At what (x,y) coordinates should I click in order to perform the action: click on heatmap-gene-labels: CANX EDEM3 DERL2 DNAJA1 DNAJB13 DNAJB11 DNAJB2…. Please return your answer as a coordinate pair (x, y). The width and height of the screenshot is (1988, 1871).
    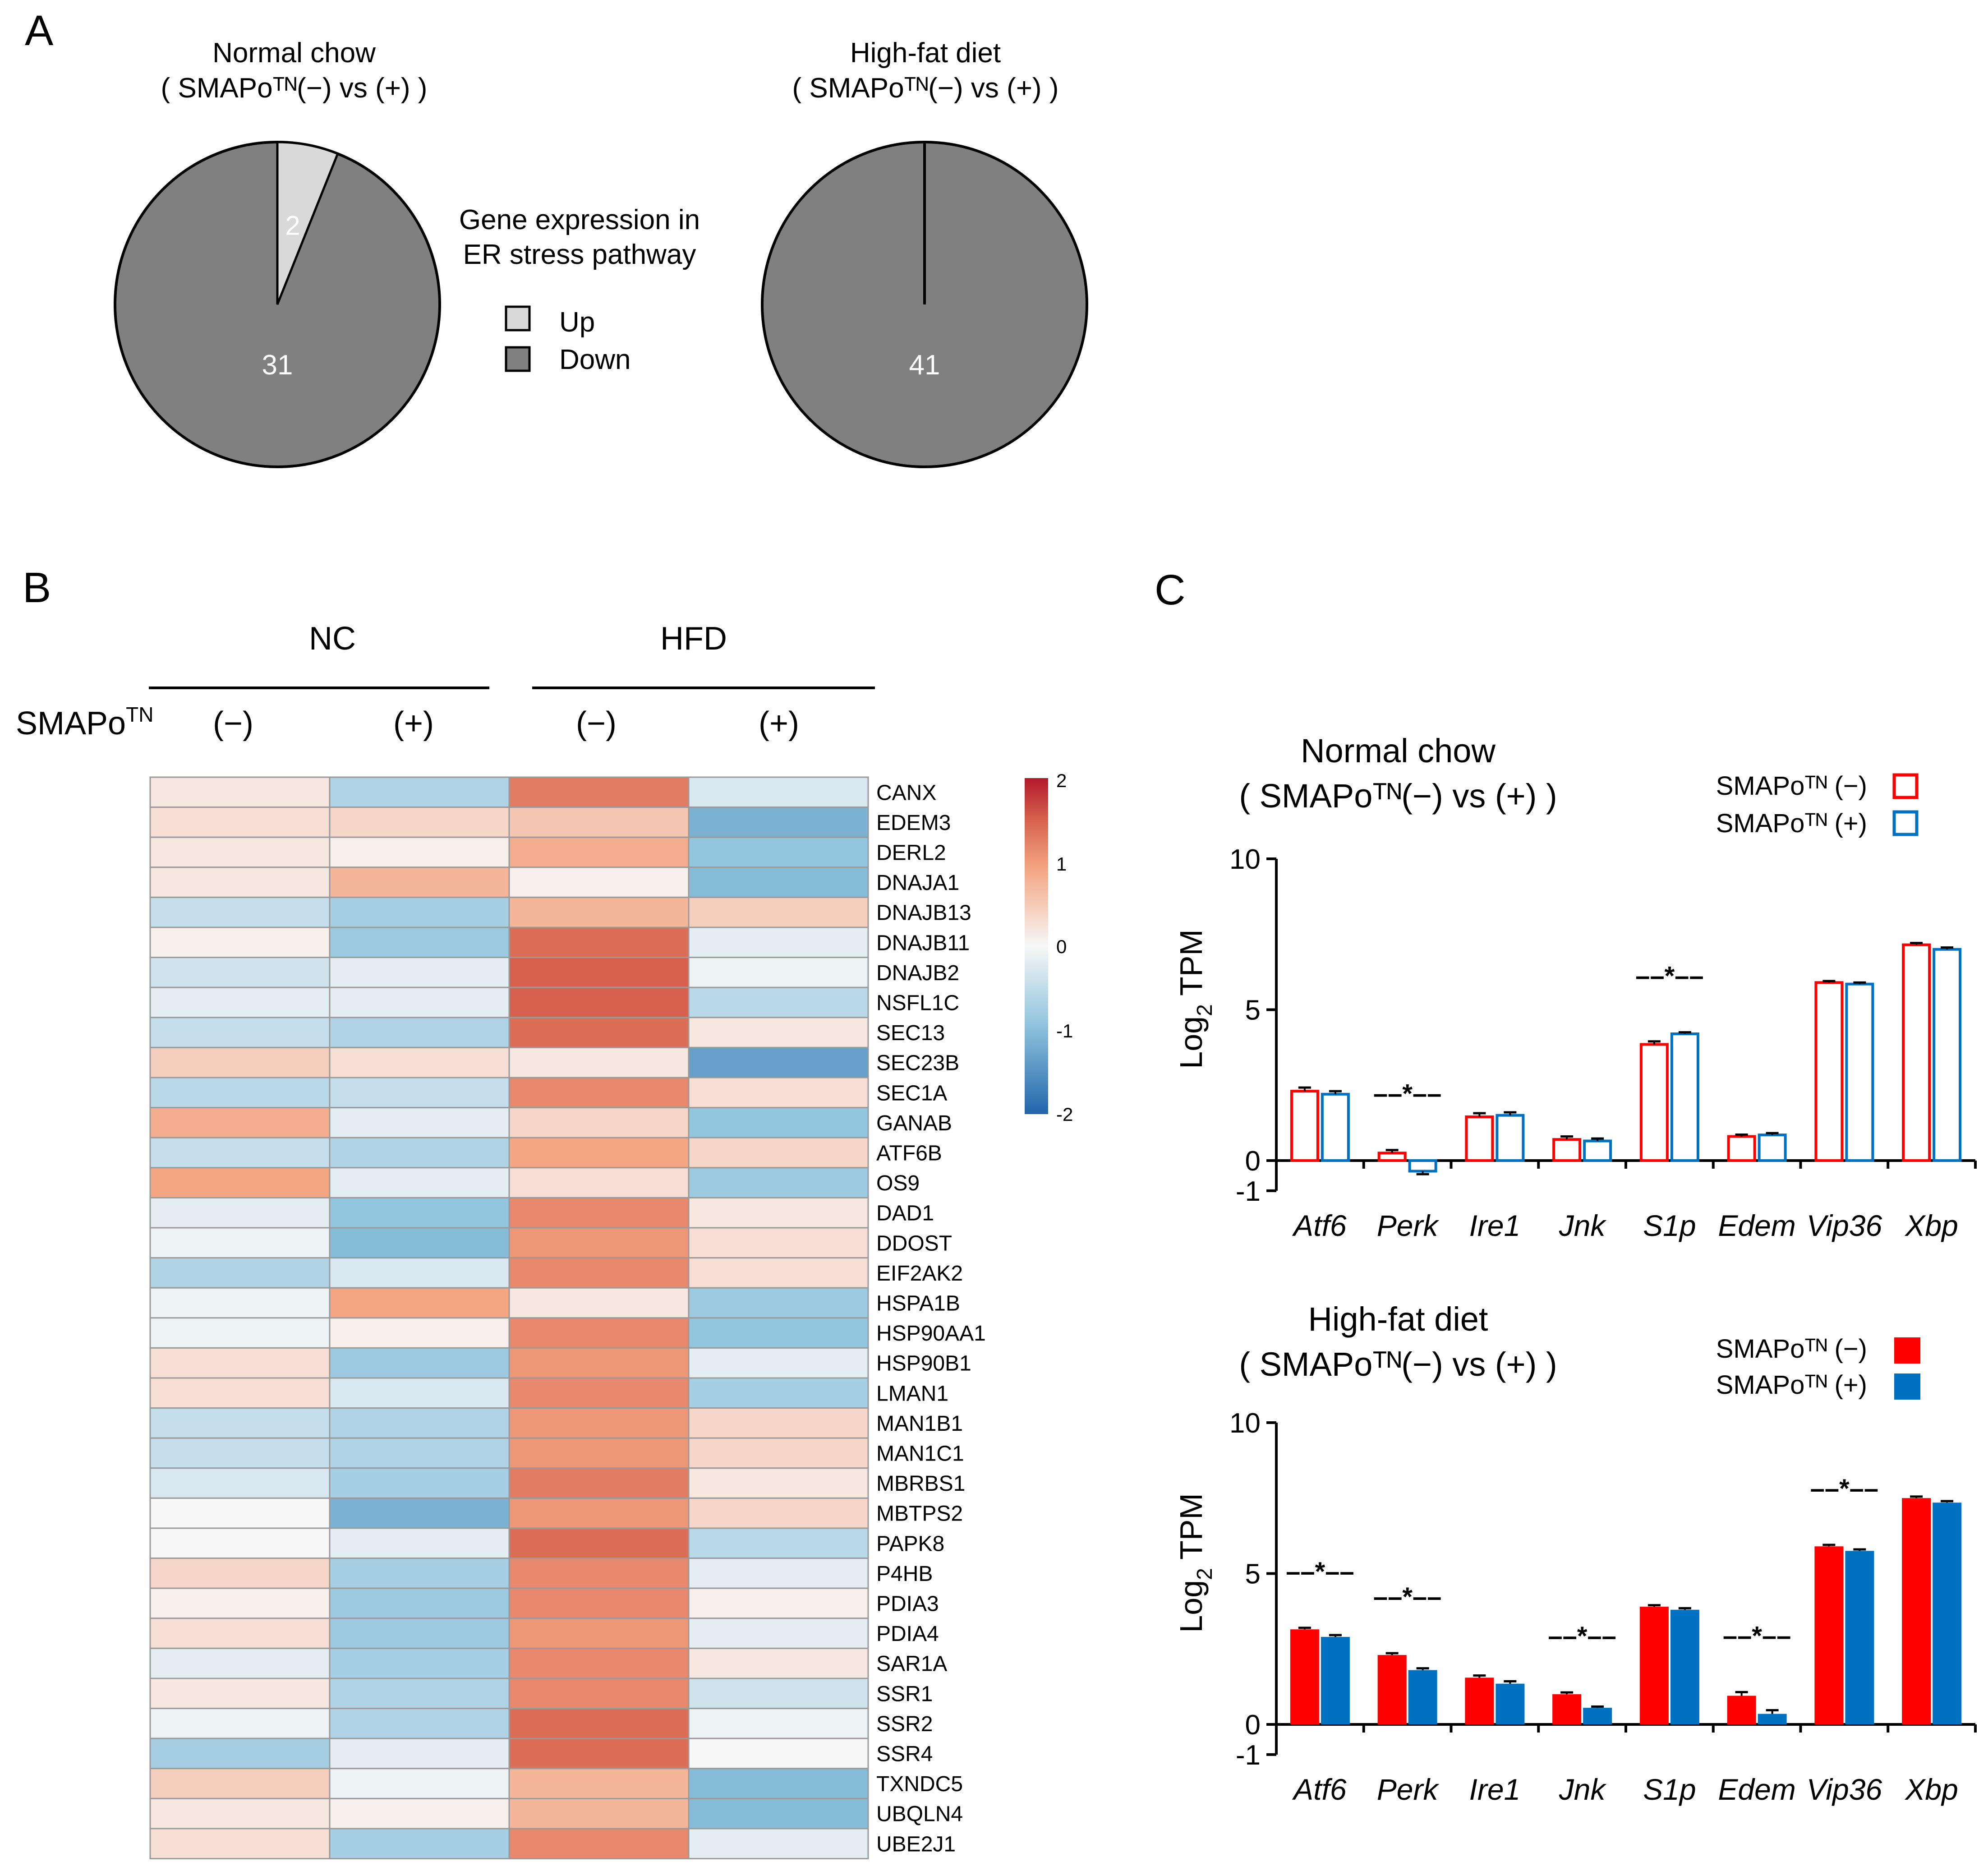
    Looking at the image, I should click on (931, 1318).